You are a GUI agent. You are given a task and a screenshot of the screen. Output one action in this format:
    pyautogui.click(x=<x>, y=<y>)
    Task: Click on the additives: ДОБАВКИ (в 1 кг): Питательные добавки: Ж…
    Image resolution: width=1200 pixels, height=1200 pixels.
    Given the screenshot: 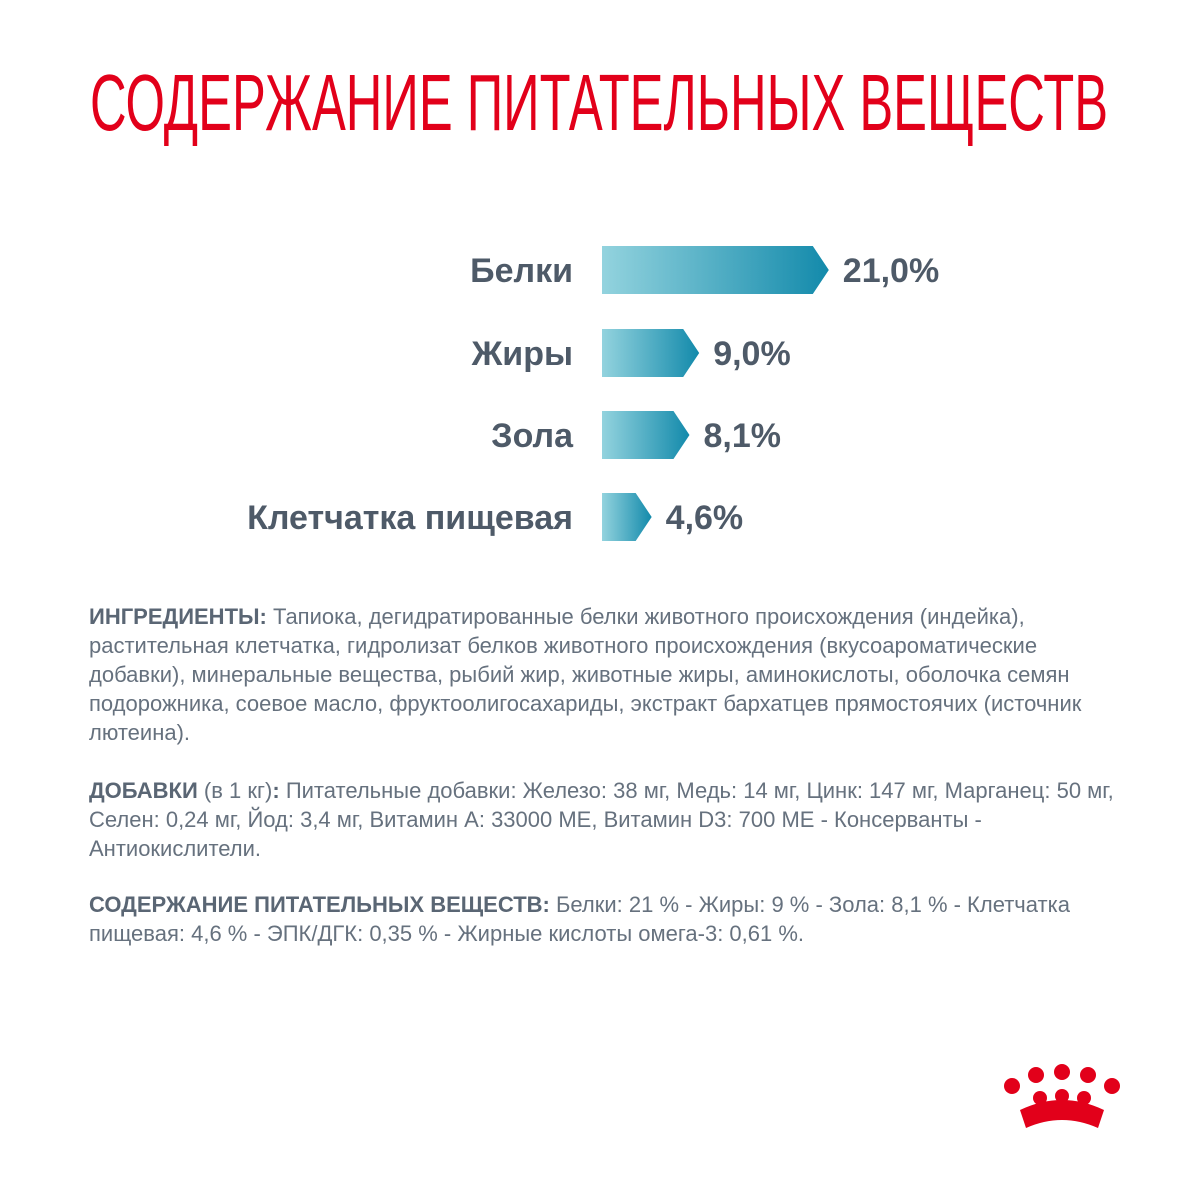 What is the action you would take?
    pyautogui.click(x=604, y=819)
    